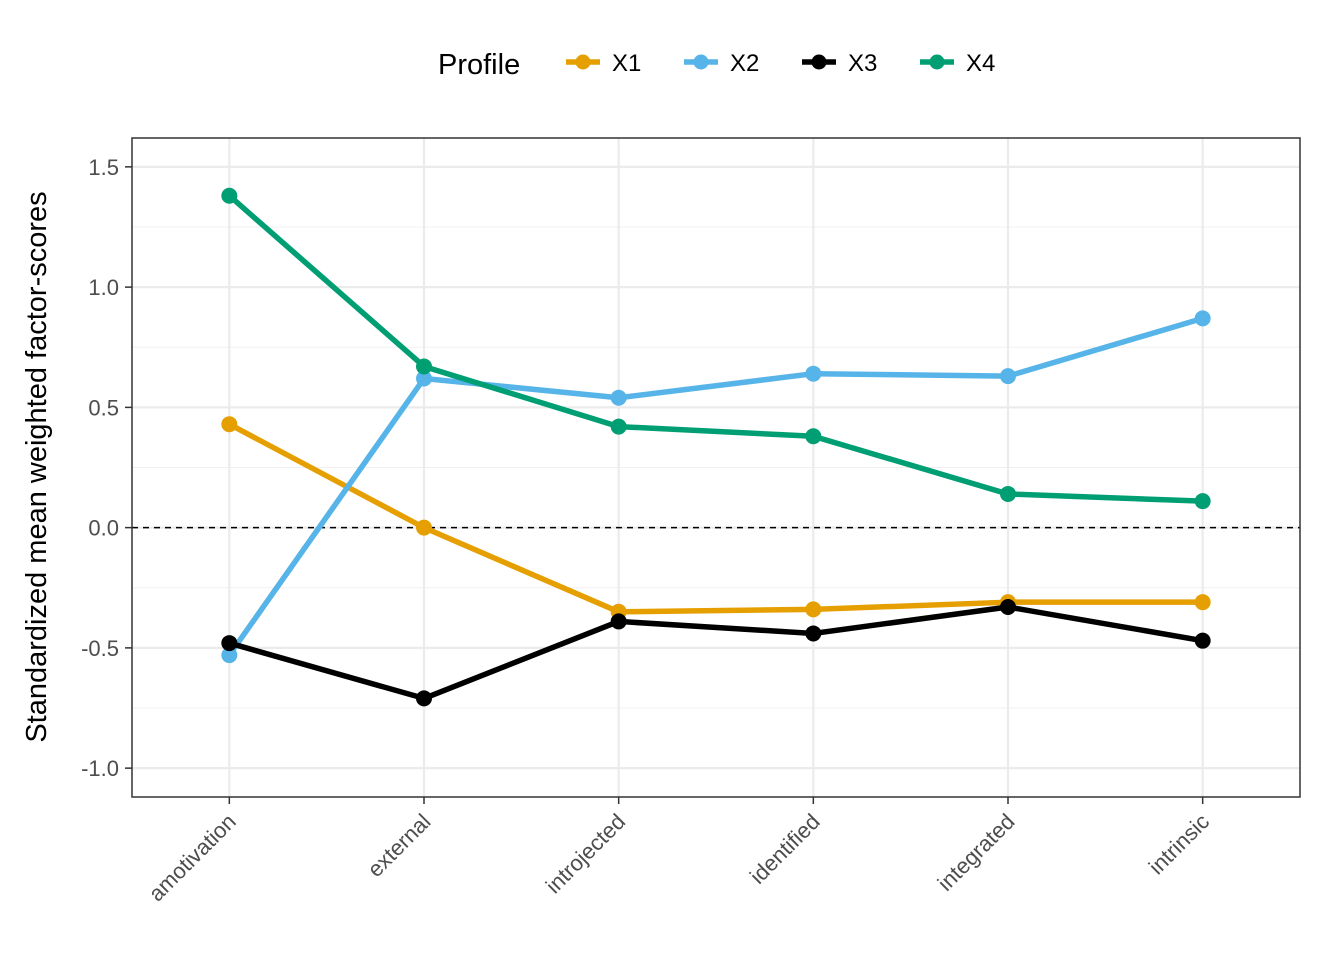 Image resolution: width=1344 pixels, height=960 pixels. Describe the element at coordinates (106, 468) in the screenshot. I see `y-axis: -1.0 -0.5 0.0 0.5 1.0 1.5` at that location.